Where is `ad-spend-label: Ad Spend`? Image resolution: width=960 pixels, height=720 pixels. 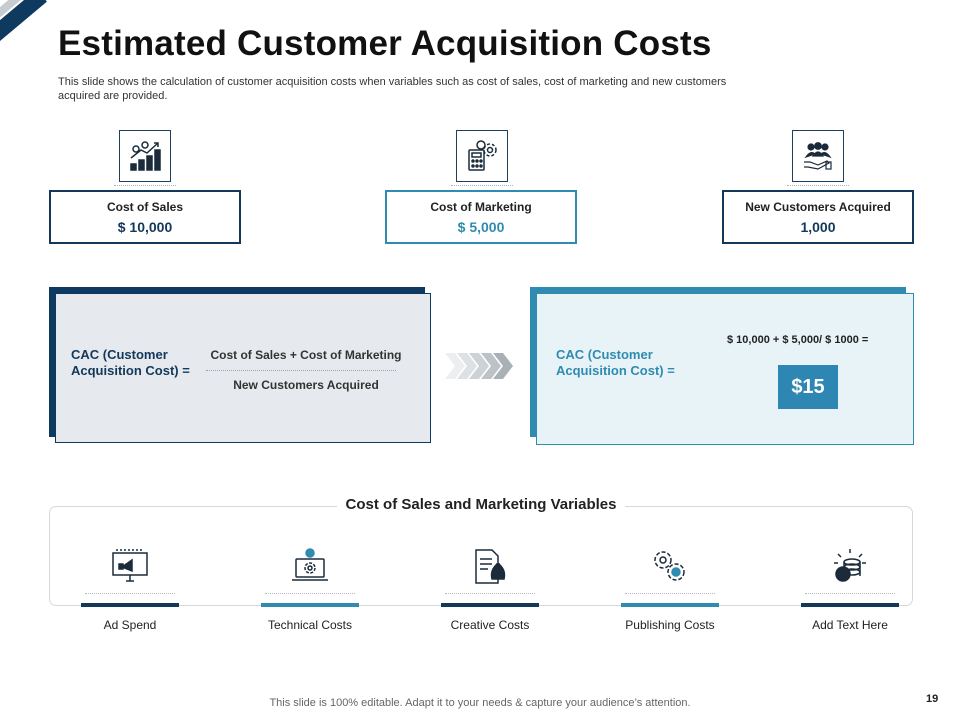 ad-spend-label: Ad Spend is located at coordinates (130, 625).